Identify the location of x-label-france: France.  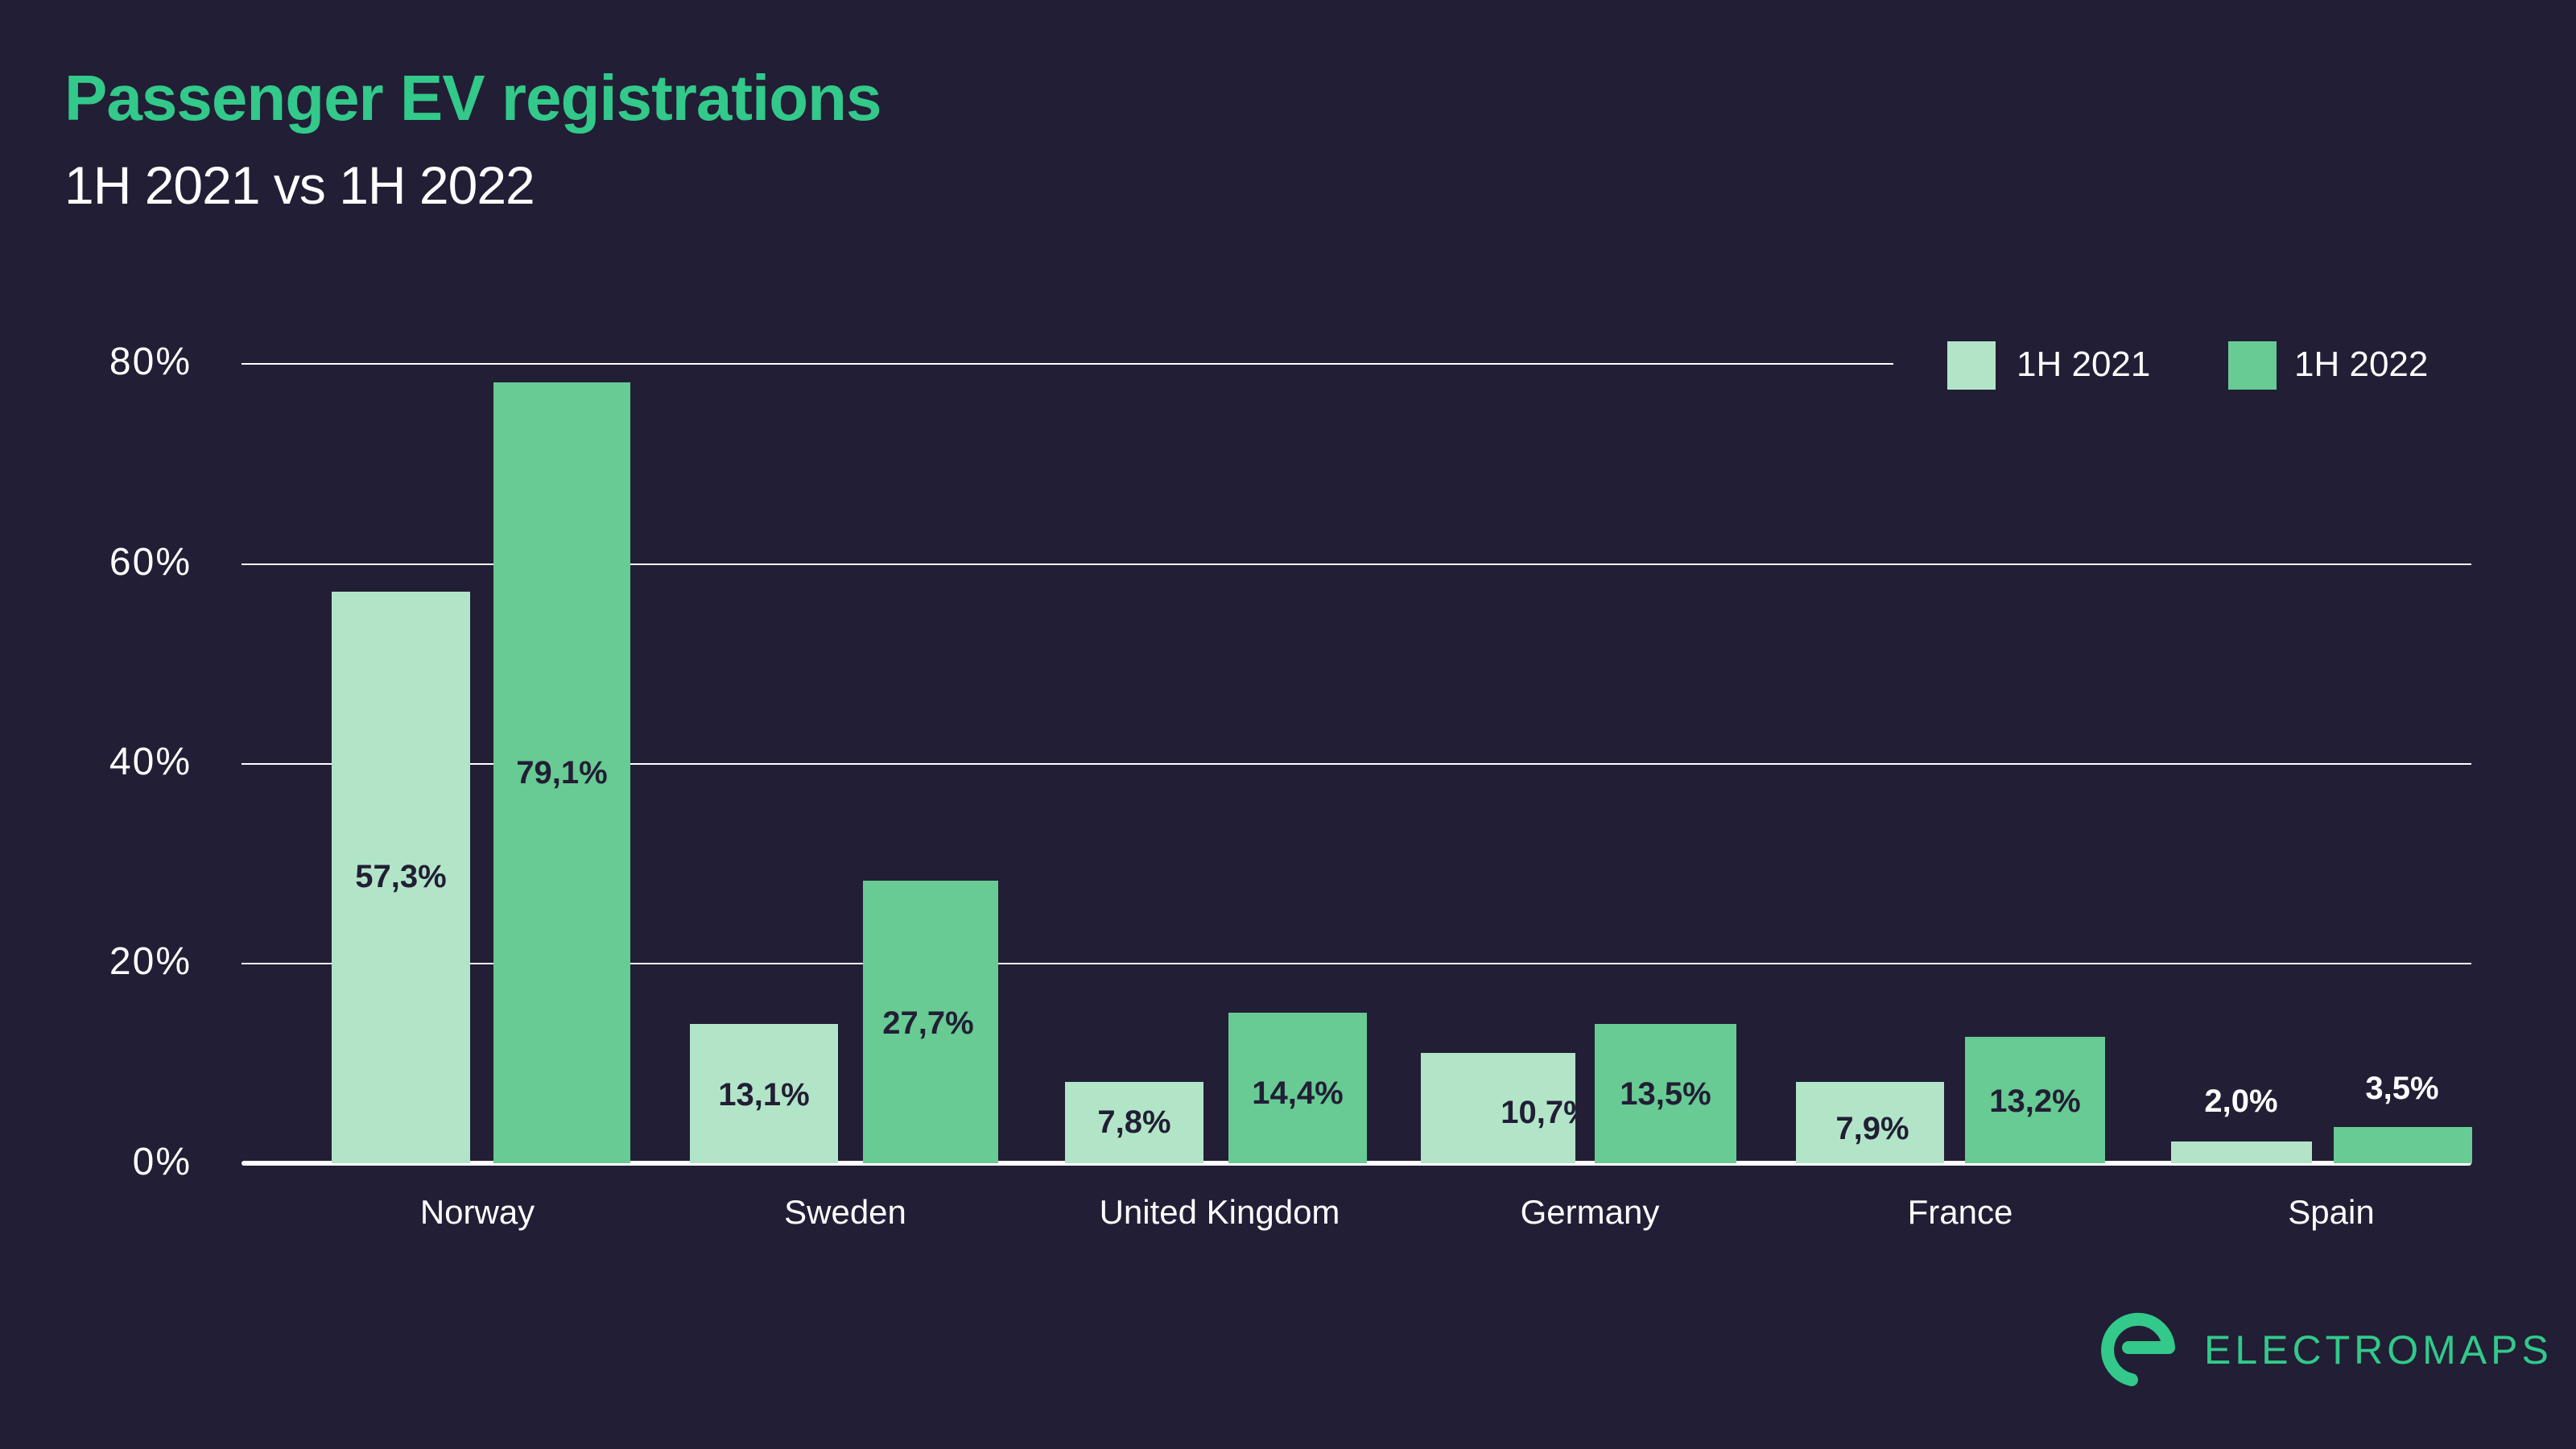
(1960, 1212).